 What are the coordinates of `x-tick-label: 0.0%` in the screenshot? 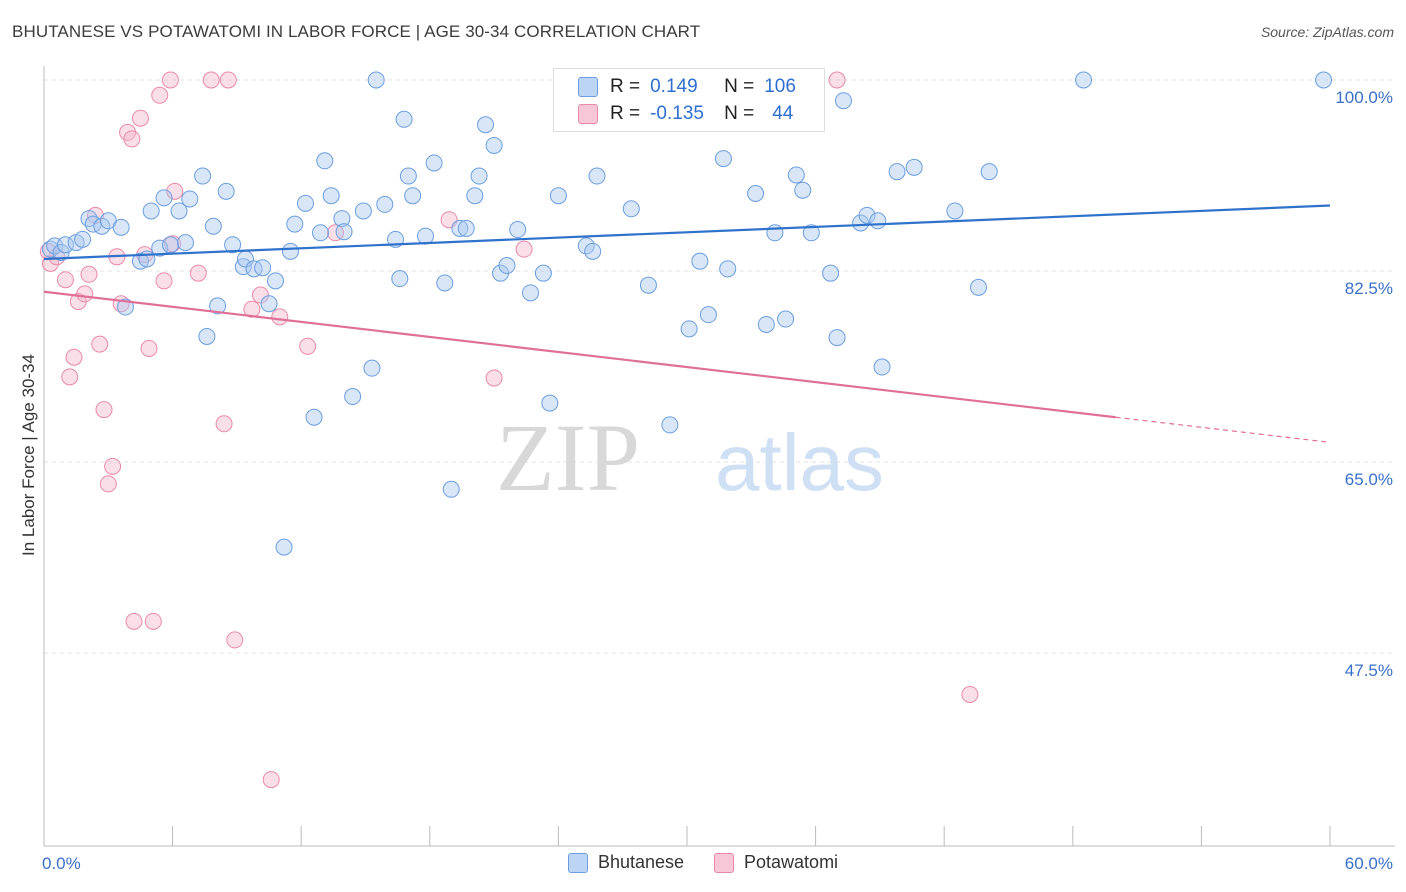 It's located at (61, 863).